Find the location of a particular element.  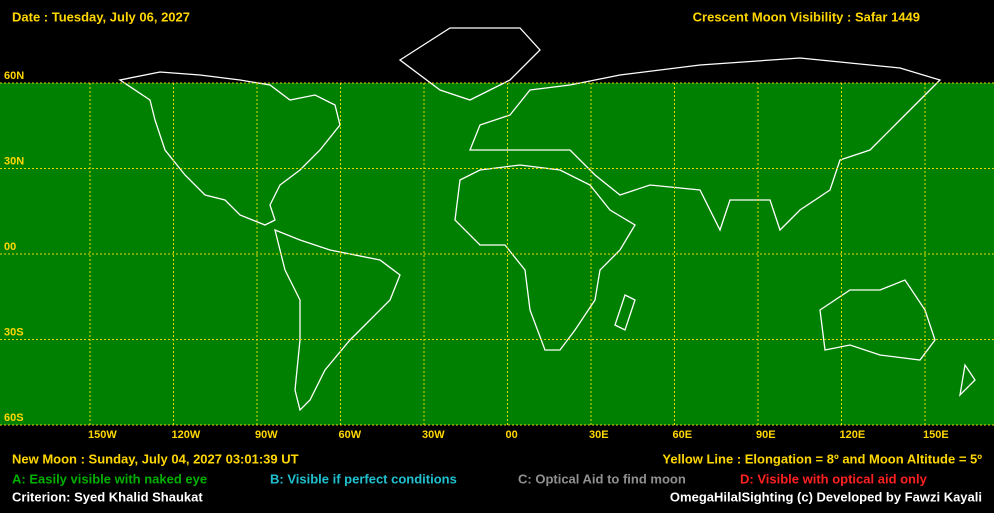

africa is located at coordinates (545, 257).